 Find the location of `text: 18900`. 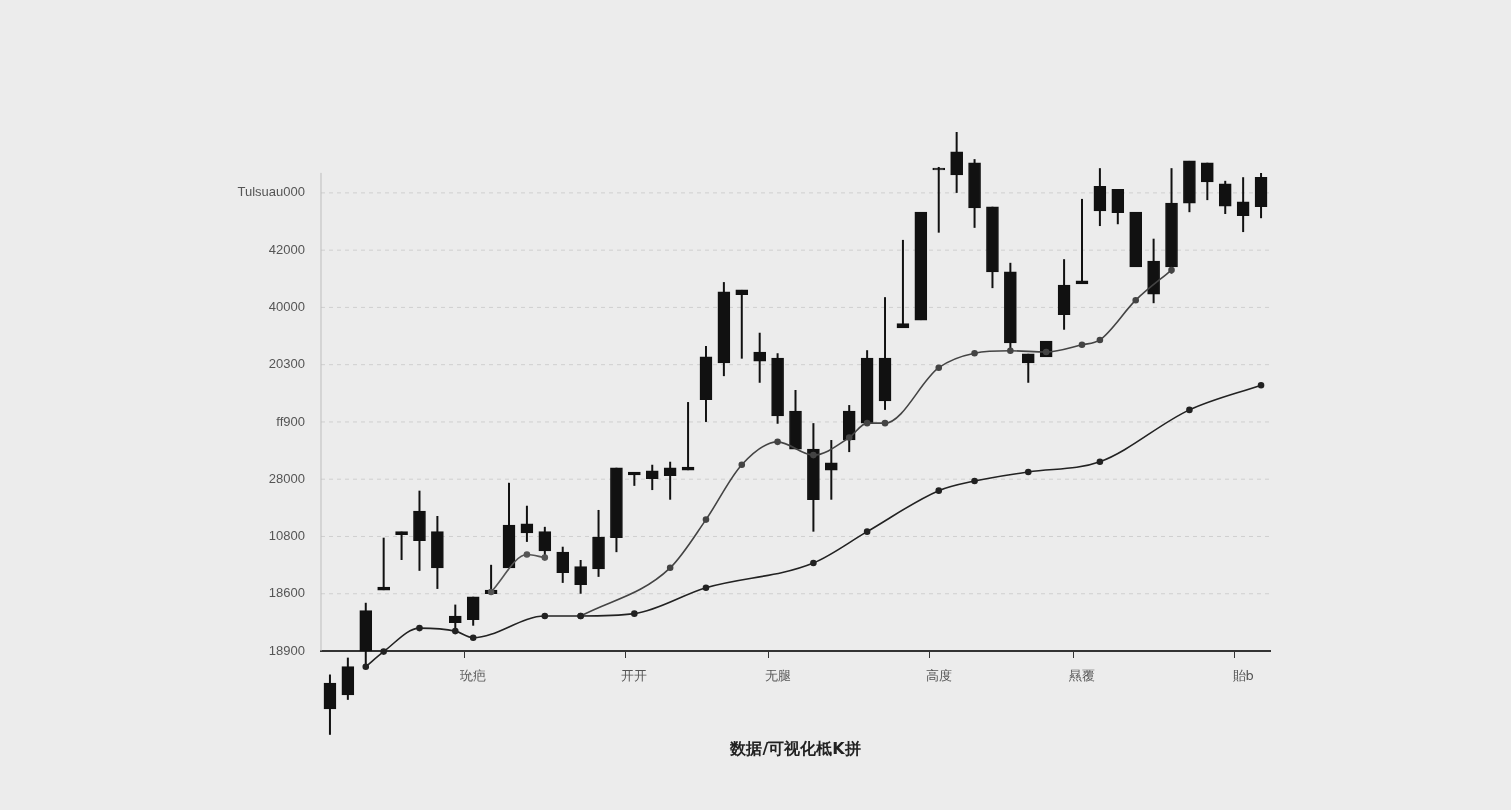

text: 18900 is located at coordinates (286, 650).